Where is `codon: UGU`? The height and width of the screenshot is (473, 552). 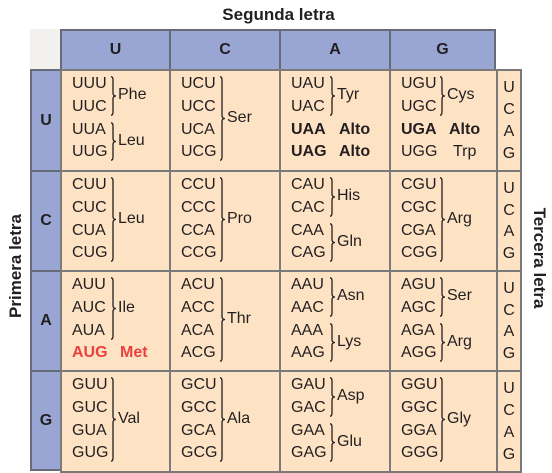 codon: UGU is located at coordinates (419, 83).